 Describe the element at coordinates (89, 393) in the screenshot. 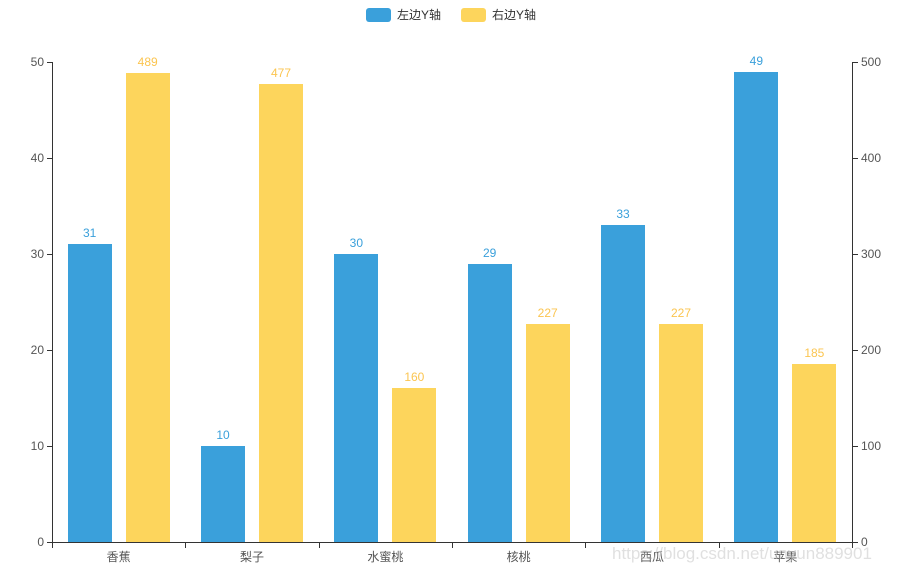

I see `bar-left-香蕉` at that location.